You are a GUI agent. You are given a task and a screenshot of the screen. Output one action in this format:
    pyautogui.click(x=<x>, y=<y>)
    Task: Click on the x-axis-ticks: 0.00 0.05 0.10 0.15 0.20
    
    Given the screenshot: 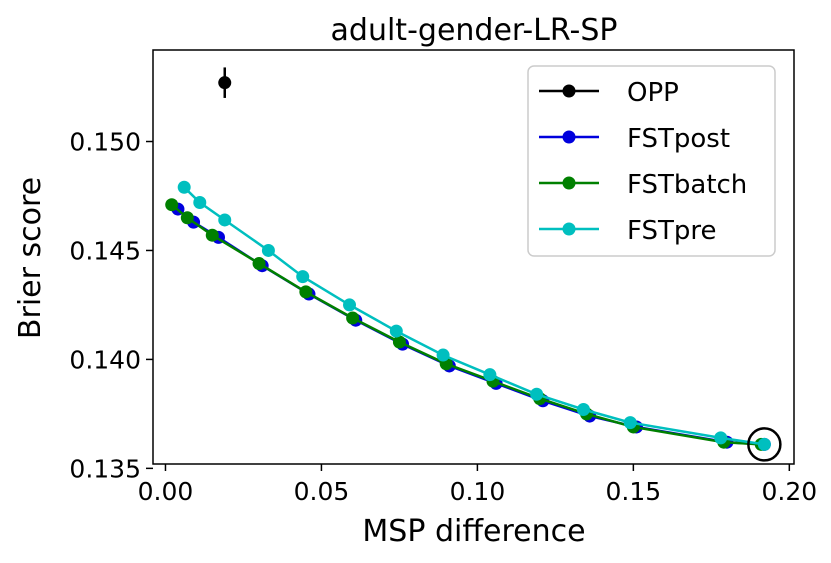 What is the action you would take?
    pyautogui.click(x=477, y=485)
    